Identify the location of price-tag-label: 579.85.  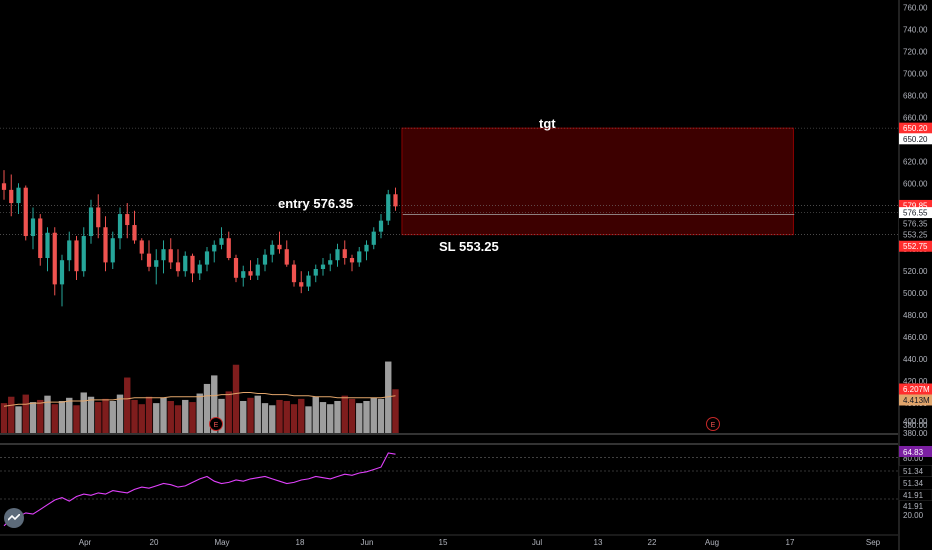
(915, 205).